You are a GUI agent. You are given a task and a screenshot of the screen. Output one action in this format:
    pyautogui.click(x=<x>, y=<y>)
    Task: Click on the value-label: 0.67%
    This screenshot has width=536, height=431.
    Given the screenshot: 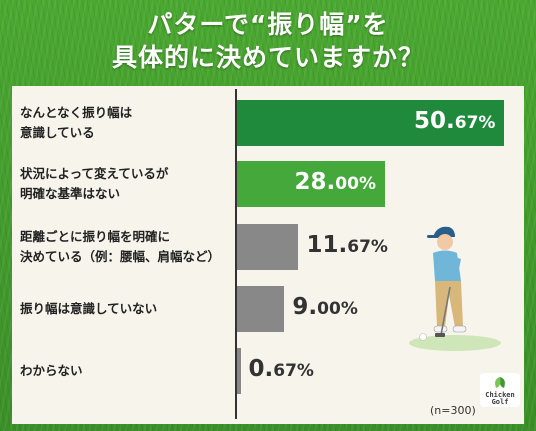 What is the action you would take?
    pyautogui.click(x=281, y=369)
    